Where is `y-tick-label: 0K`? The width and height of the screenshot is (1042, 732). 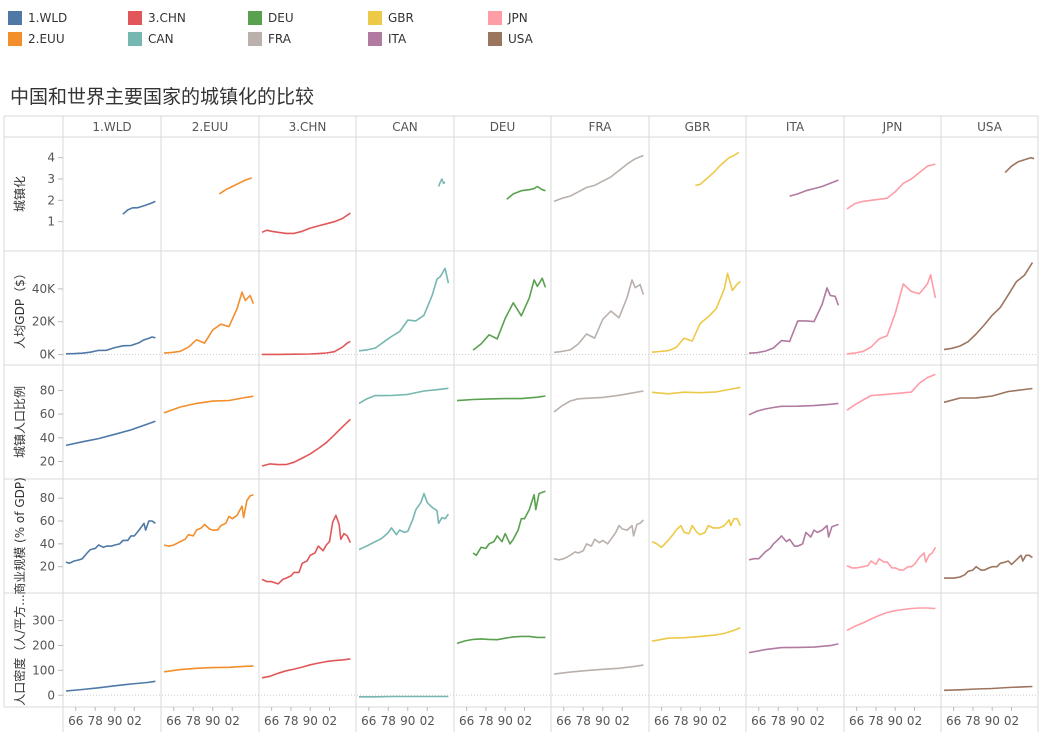
y-tick-label: 0K is located at coordinates (47, 355).